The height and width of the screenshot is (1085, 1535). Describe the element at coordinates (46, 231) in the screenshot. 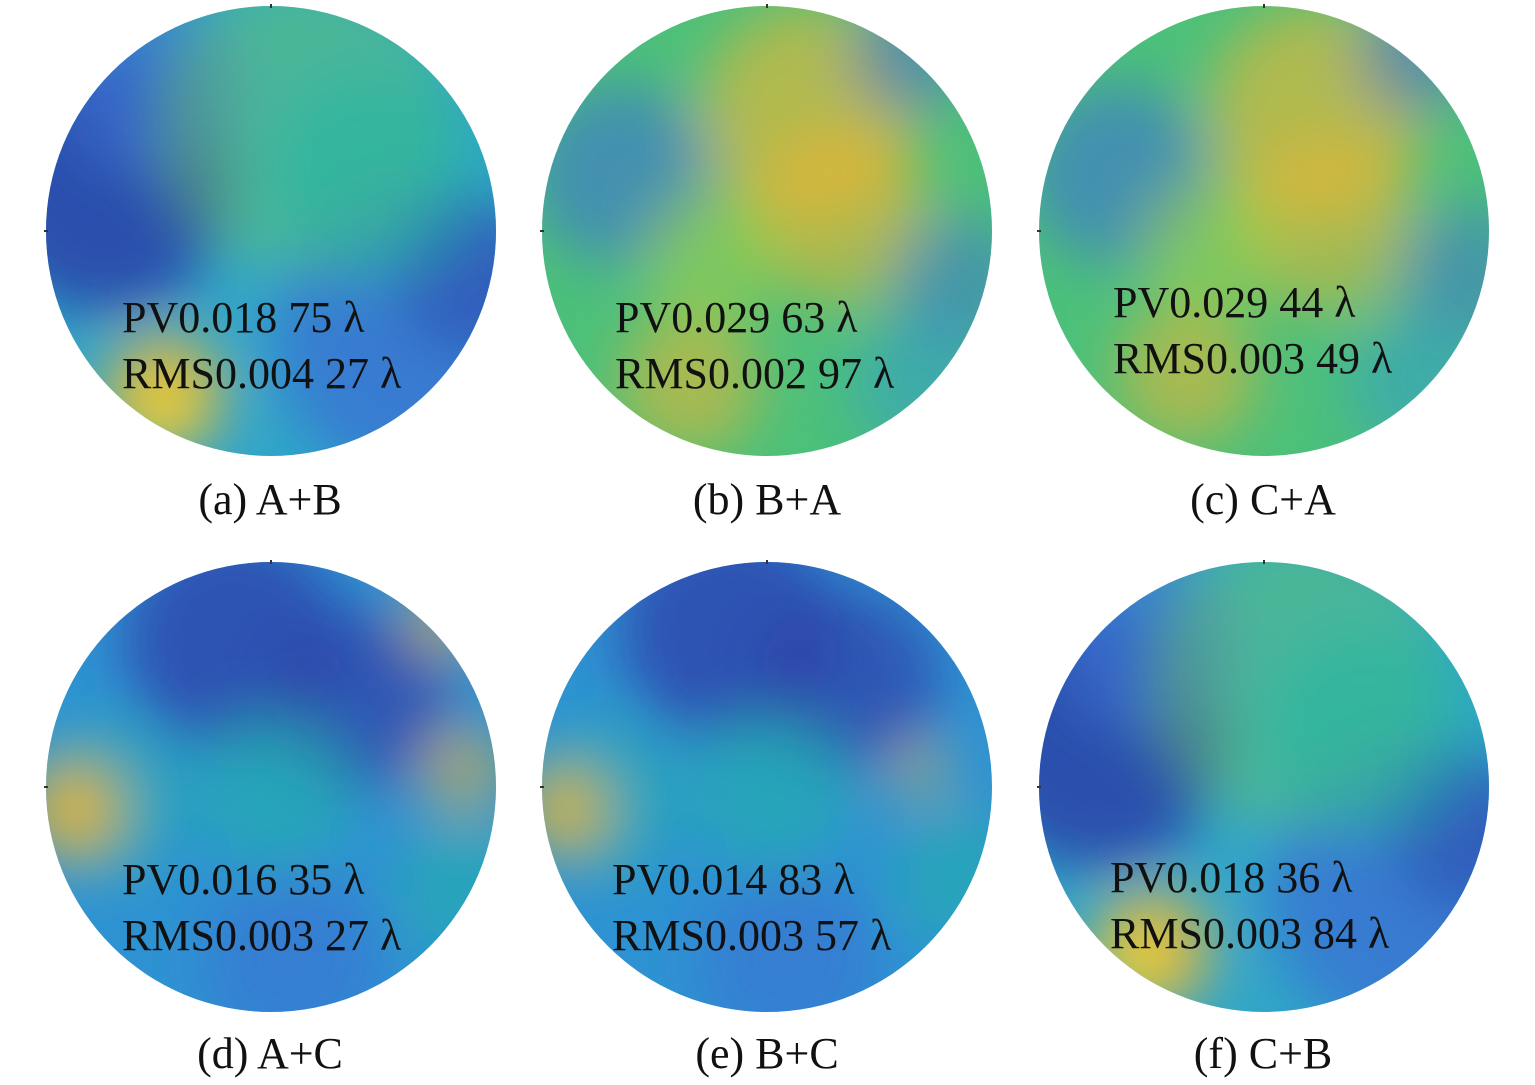

I see `map-tick-left-a` at that location.